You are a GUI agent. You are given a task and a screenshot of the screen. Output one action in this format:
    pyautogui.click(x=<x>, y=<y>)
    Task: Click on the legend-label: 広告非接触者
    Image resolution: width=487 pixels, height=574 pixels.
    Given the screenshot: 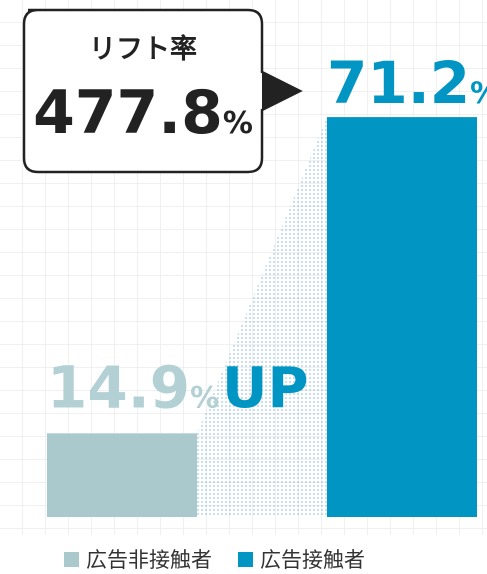 What is the action you would take?
    pyautogui.click(x=149, y=560)
    